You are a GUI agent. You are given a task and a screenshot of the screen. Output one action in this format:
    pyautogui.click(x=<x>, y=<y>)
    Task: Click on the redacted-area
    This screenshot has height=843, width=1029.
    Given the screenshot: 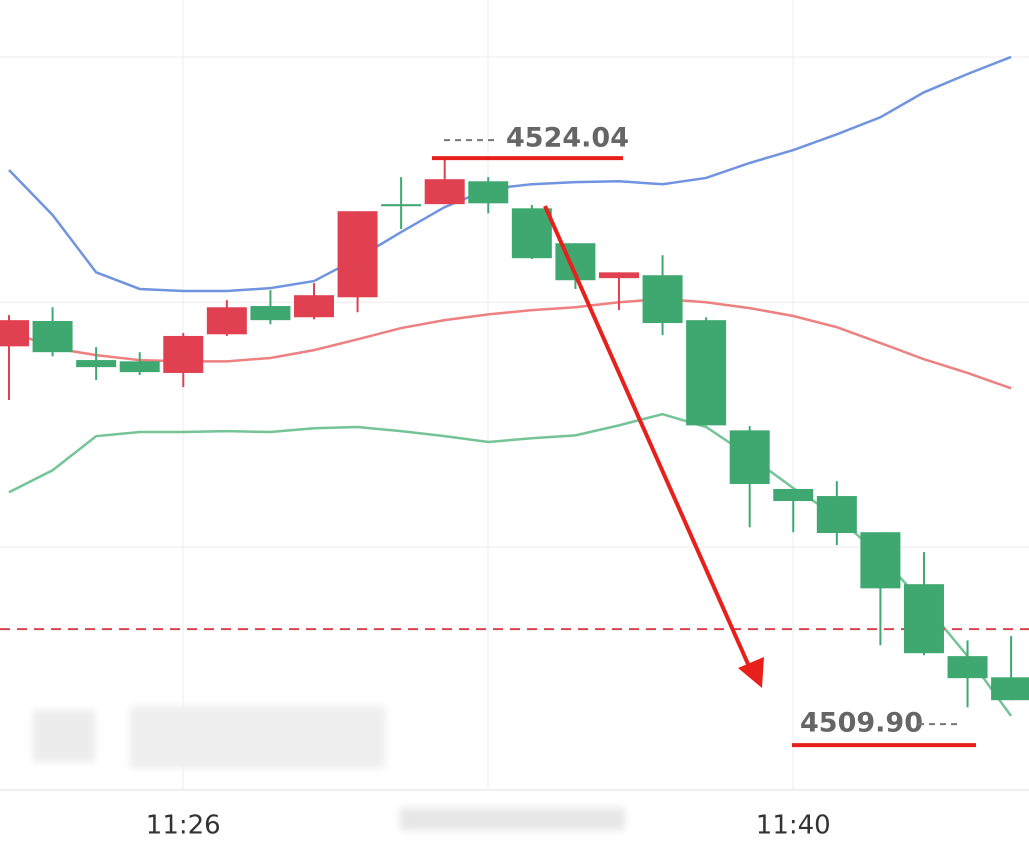 What is the action you would take?
    pyautogui.click(x=329, y=768)
    